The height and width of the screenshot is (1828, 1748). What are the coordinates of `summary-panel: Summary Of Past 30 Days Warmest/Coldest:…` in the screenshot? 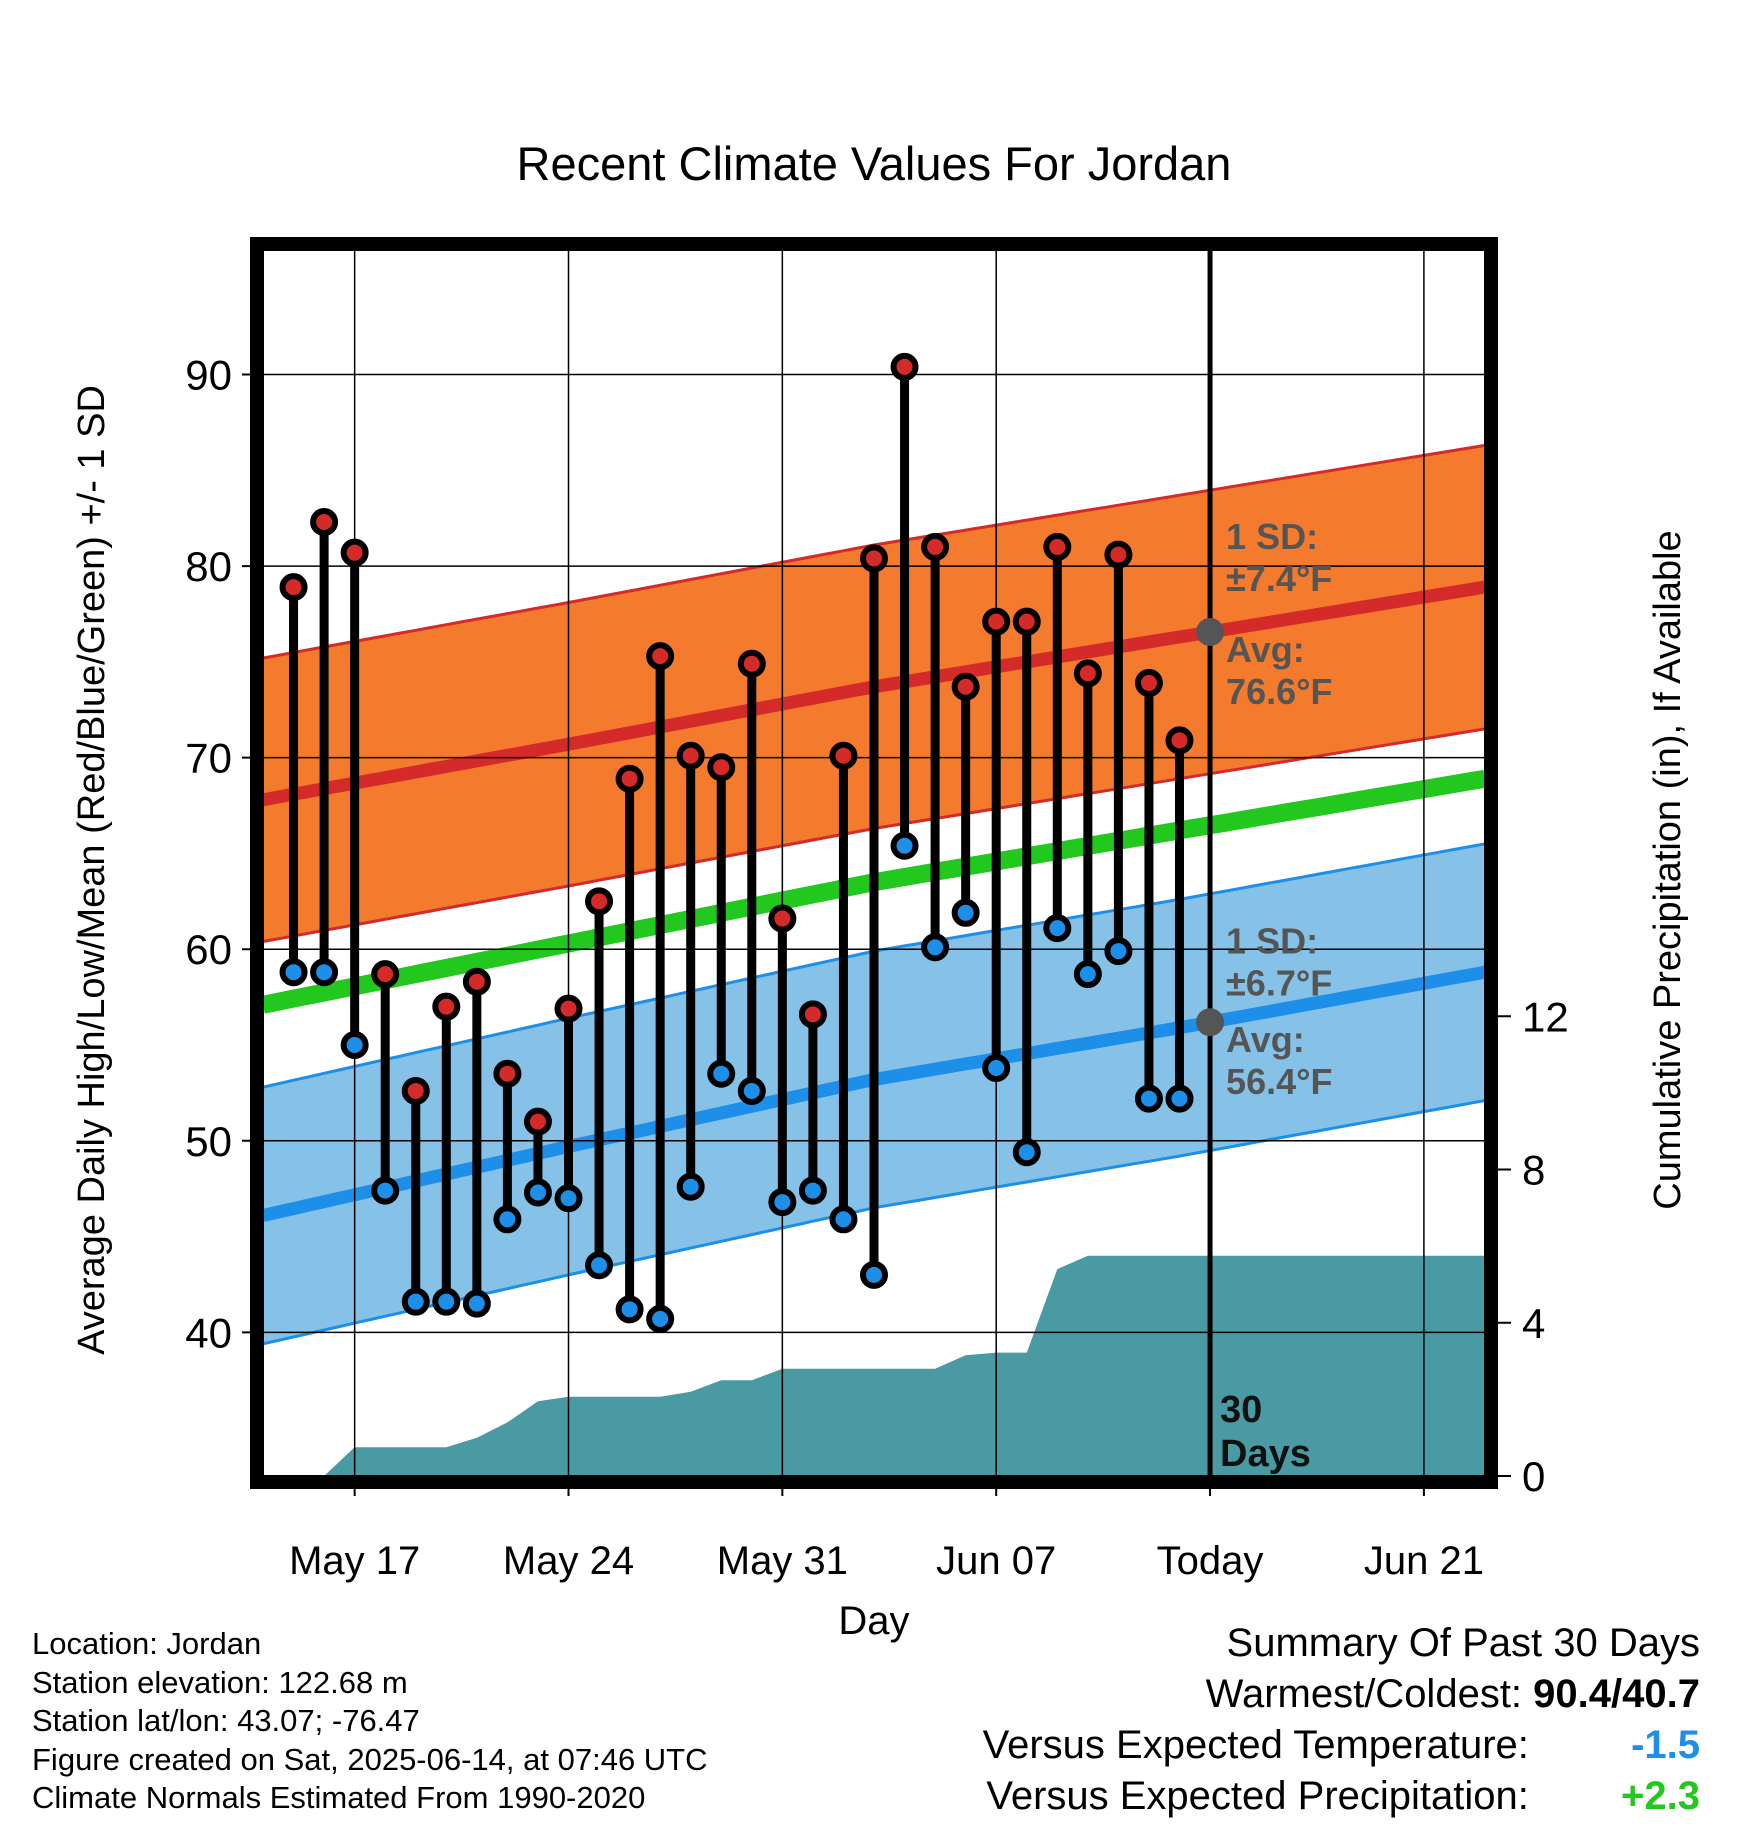 It's located at (1341, 1720).